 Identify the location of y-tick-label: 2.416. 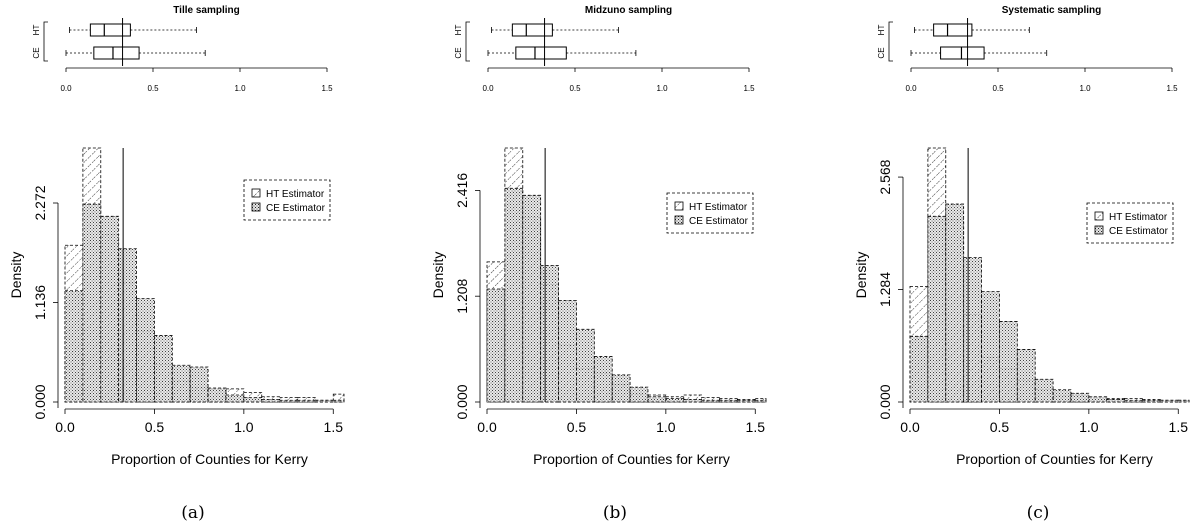
(462, 190).